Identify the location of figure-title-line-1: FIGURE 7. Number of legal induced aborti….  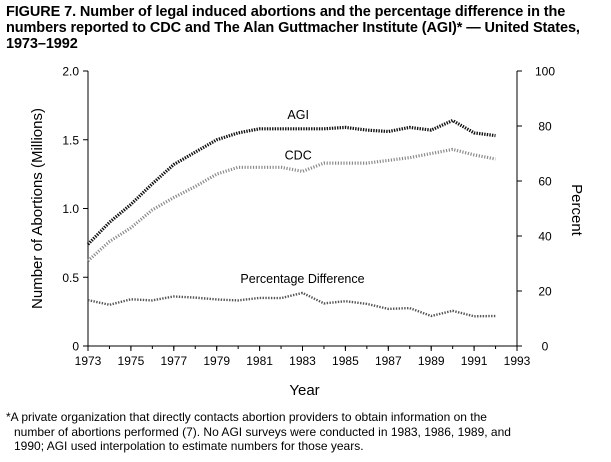
(286, 12).